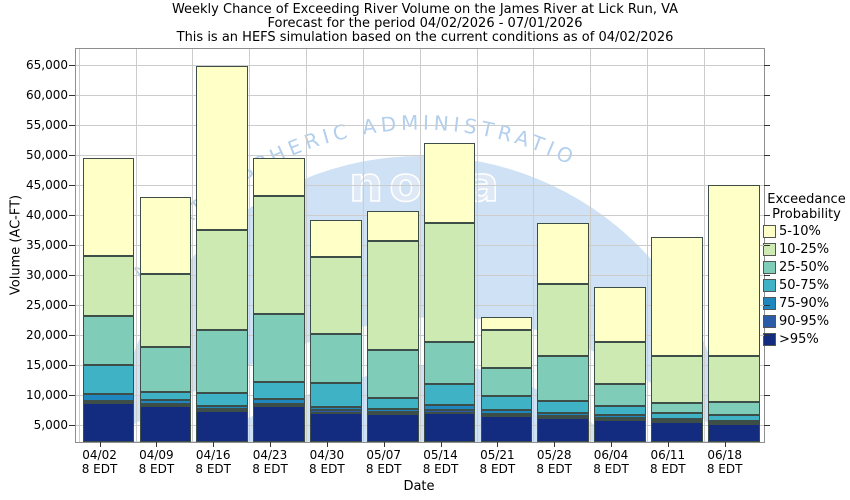 The height and width of the screenshot is (500, 850). Describe the element at coordinates (806, 339) in the screenshot. I see `legend-item: >95%` at that location.